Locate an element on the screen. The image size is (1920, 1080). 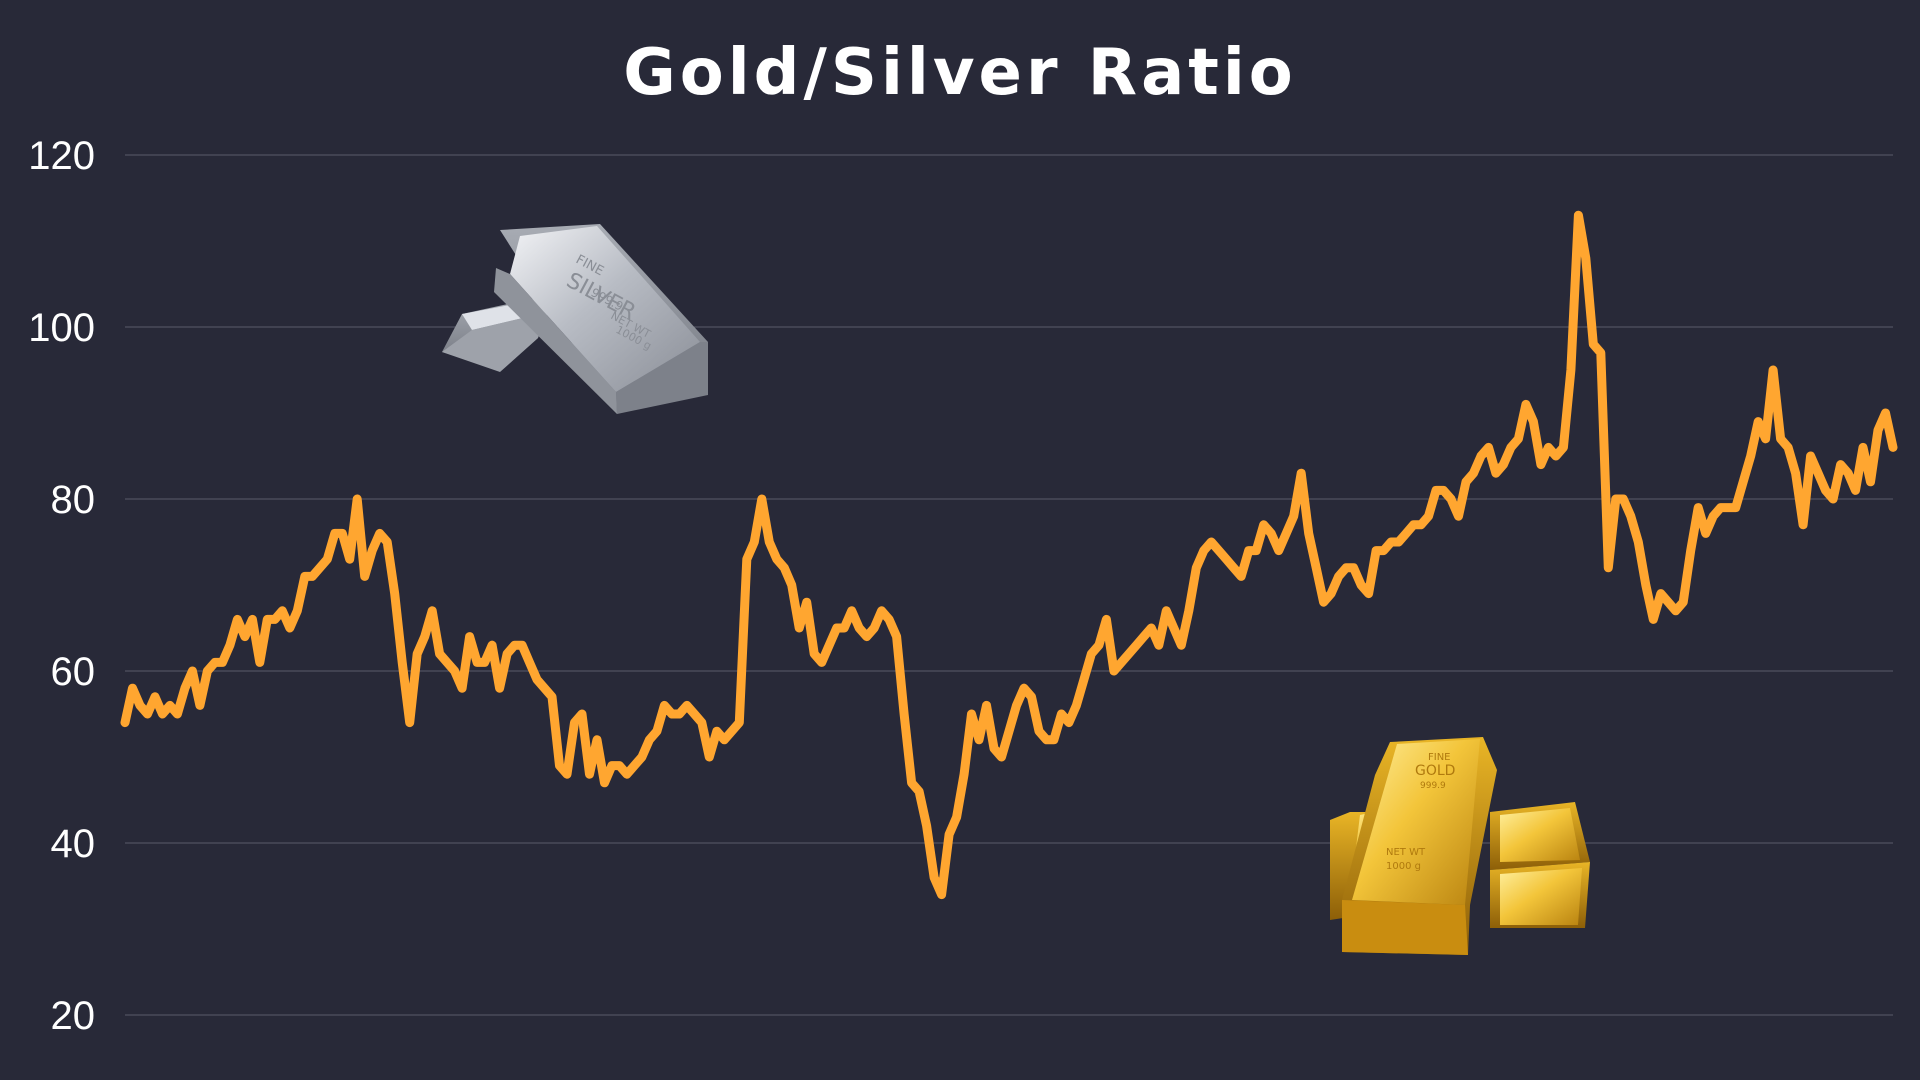
gold-bar-text-netwt: NET WT is located at coordinates (1406, 852).